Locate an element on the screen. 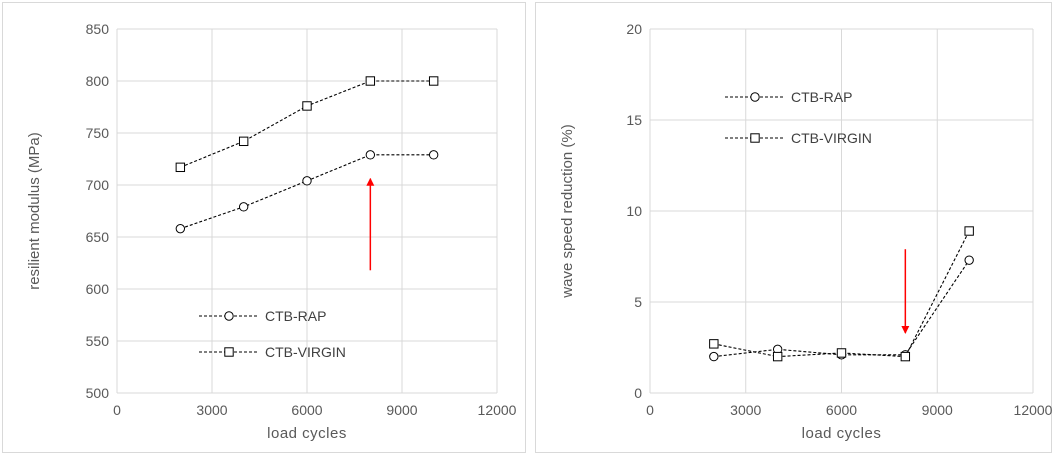 The height and width of the screenshot is (456, 1055). y-tick-label: 750 is located at coordinates (98, 133).